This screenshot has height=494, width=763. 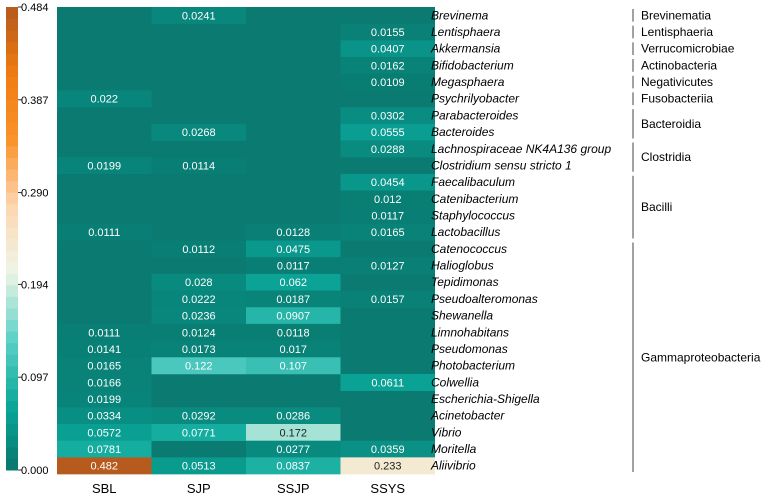 I want to click on row-label: Brevinema, so click(x=460, y=15).